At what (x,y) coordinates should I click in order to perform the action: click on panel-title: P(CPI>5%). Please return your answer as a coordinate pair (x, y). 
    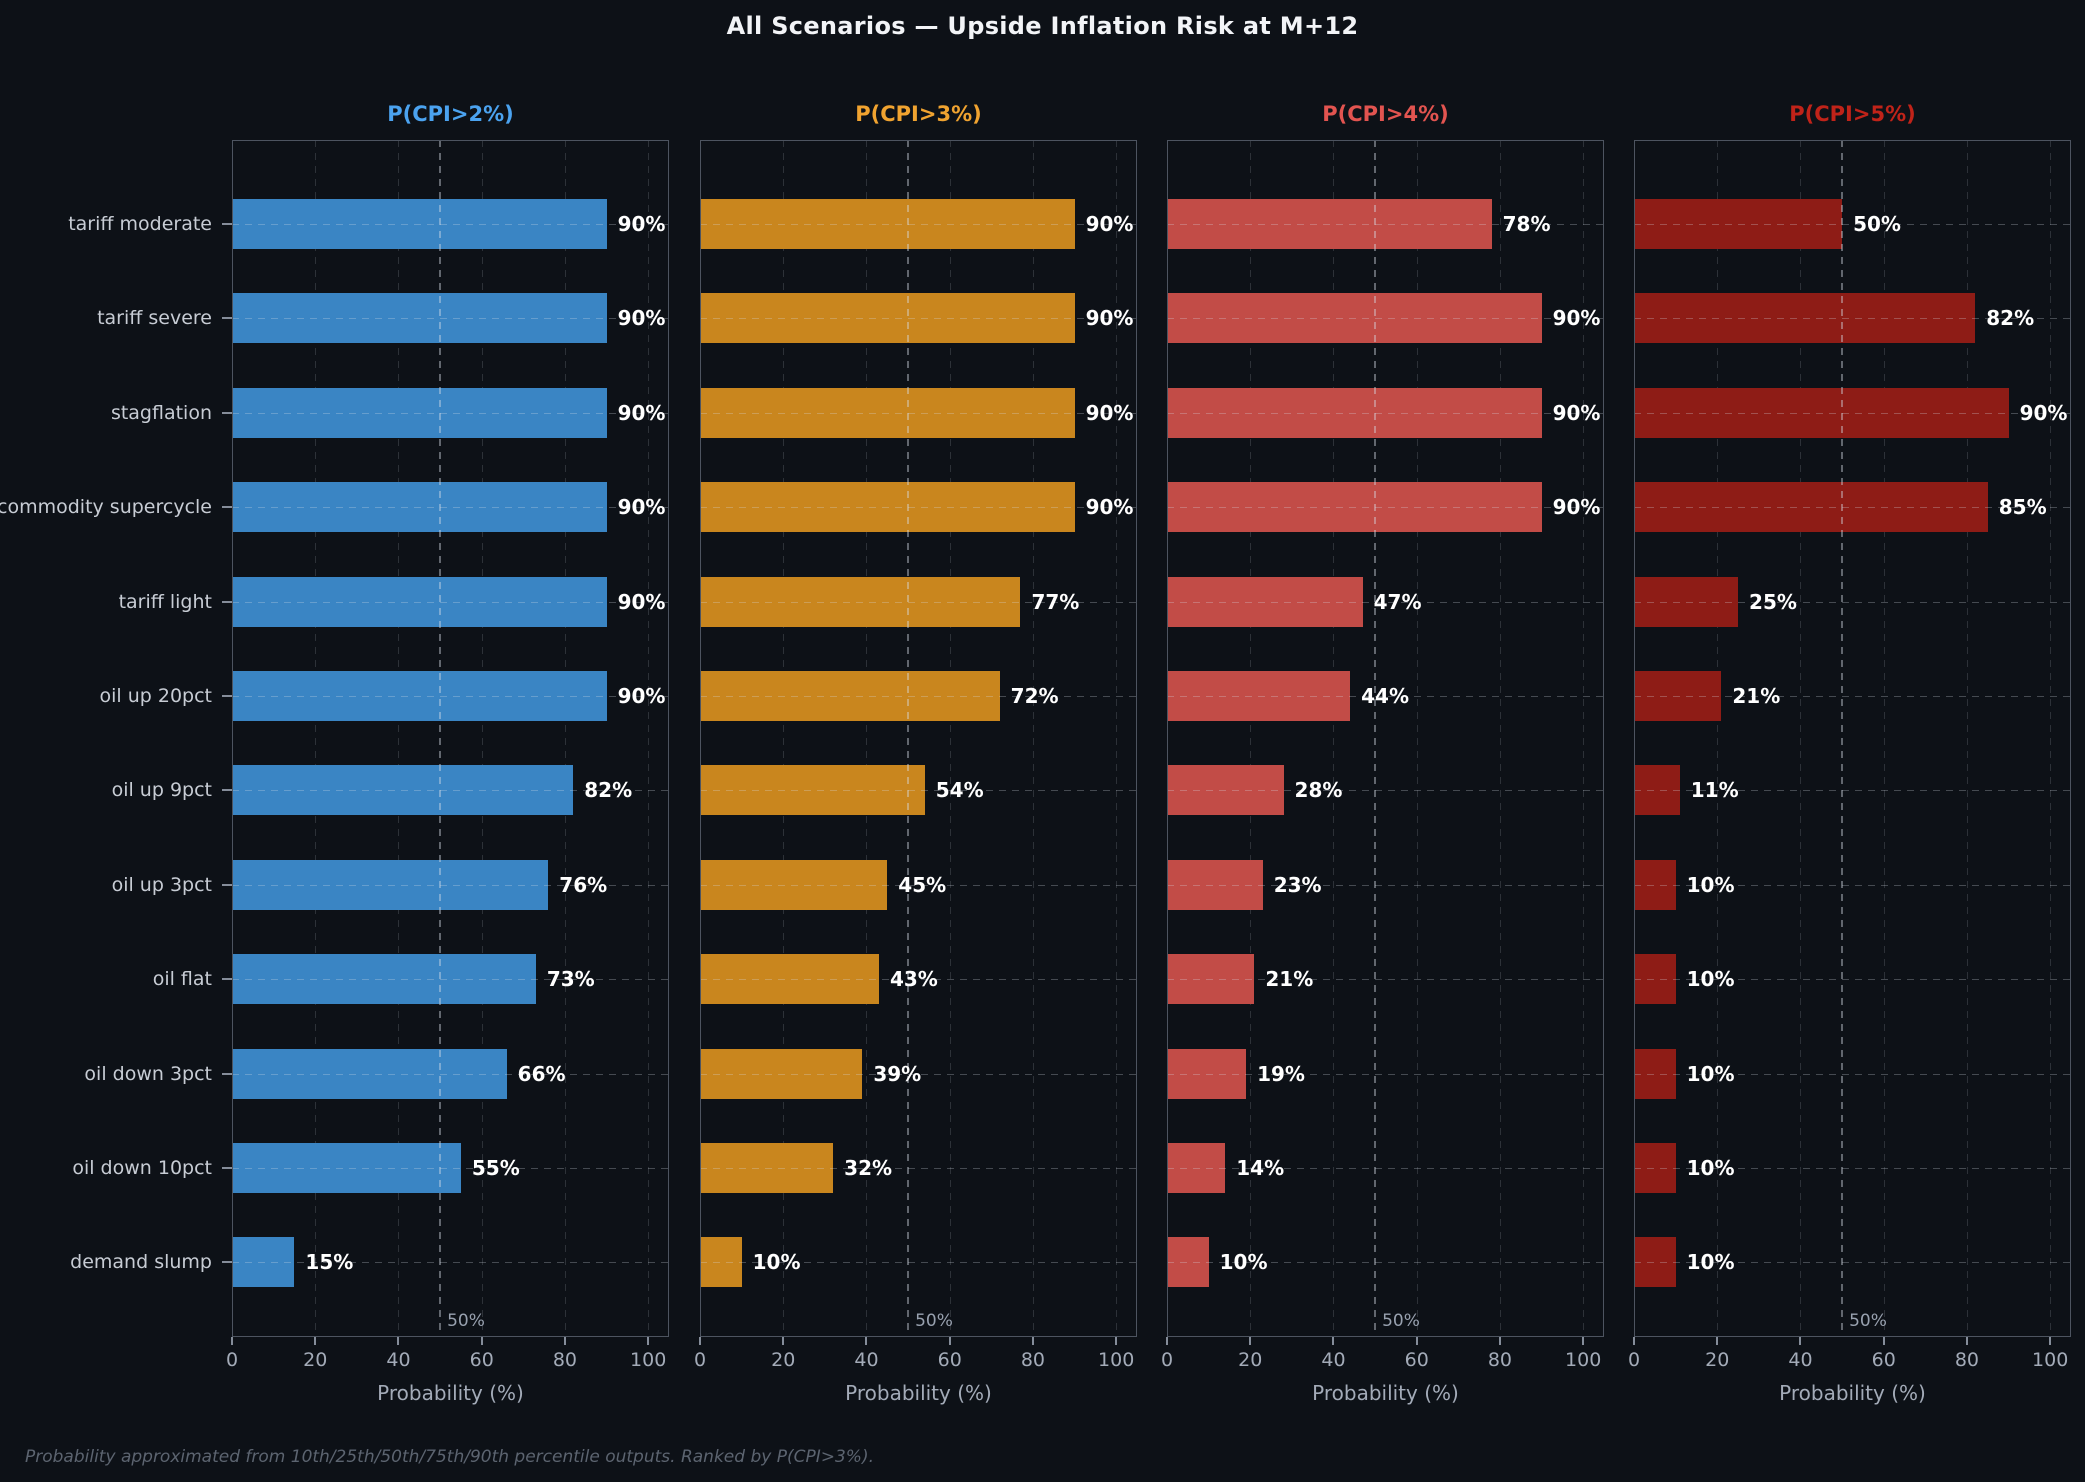
    Looking at the image, I should click on (1852, 114).